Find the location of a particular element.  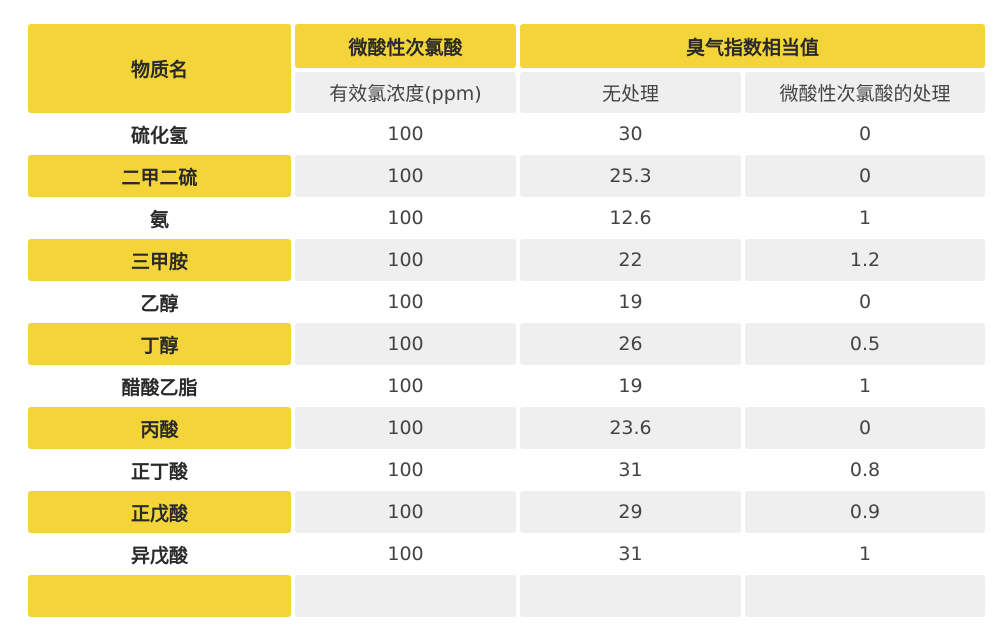

untreated-cell: 22 is located at coordinates (630, 260).